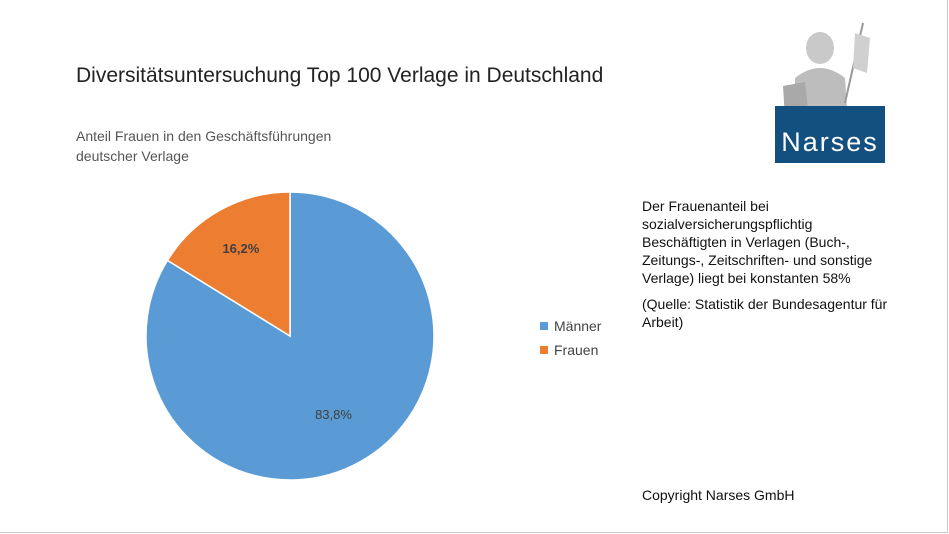 This screenshot has height=534, width=949. I want to click on pie-slice-frauen, so click(228, 264).